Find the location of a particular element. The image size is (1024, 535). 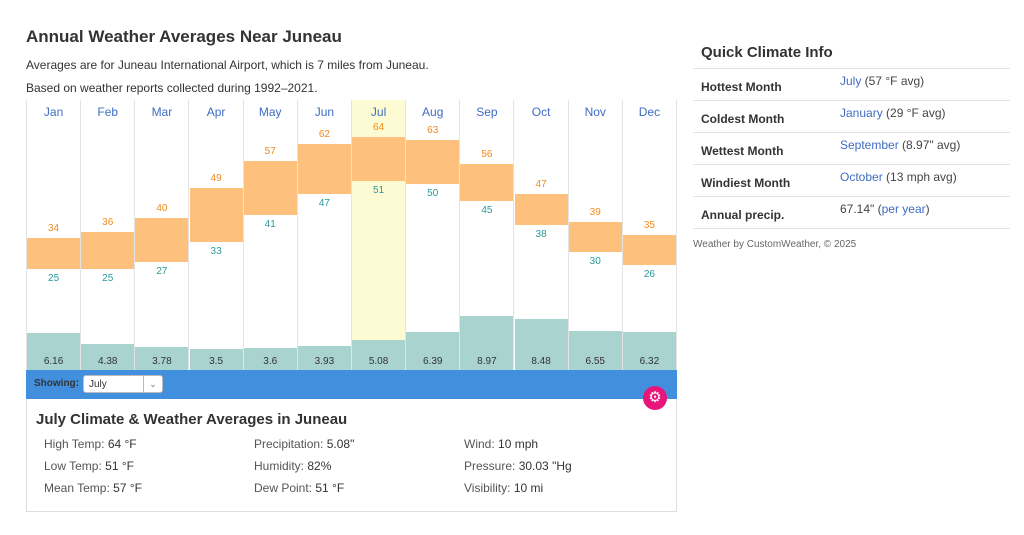

quick-key: Wettest Month is located at coordinates (742, 151).